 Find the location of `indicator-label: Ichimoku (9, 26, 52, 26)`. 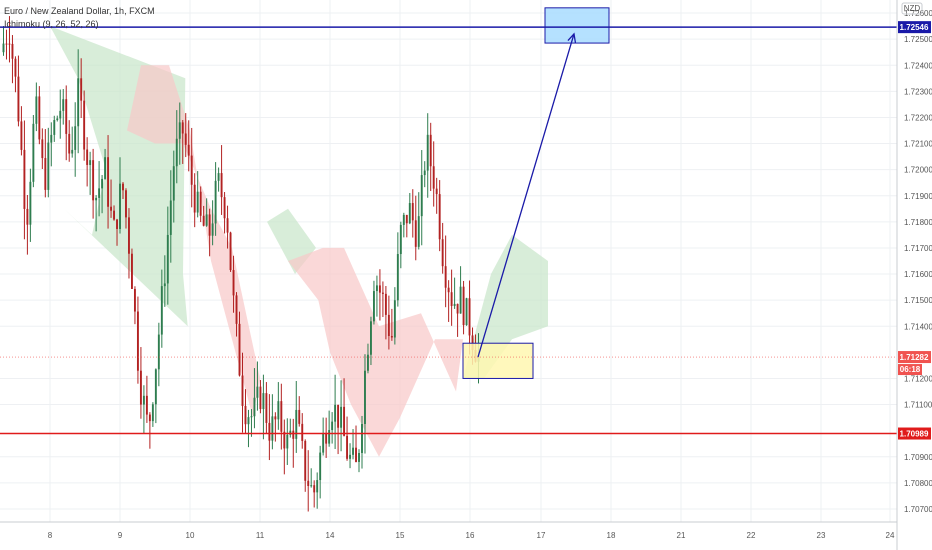

indicator-label: Ichimoku (9, 26, 52, 26) is located at coordinates (51, 24).